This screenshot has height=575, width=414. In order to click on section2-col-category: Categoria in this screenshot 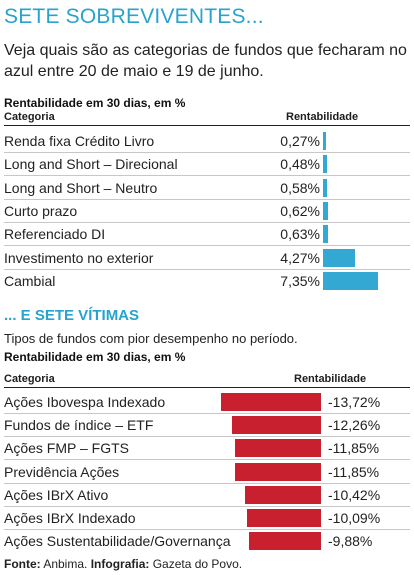, I will do `click(29, 379)`.